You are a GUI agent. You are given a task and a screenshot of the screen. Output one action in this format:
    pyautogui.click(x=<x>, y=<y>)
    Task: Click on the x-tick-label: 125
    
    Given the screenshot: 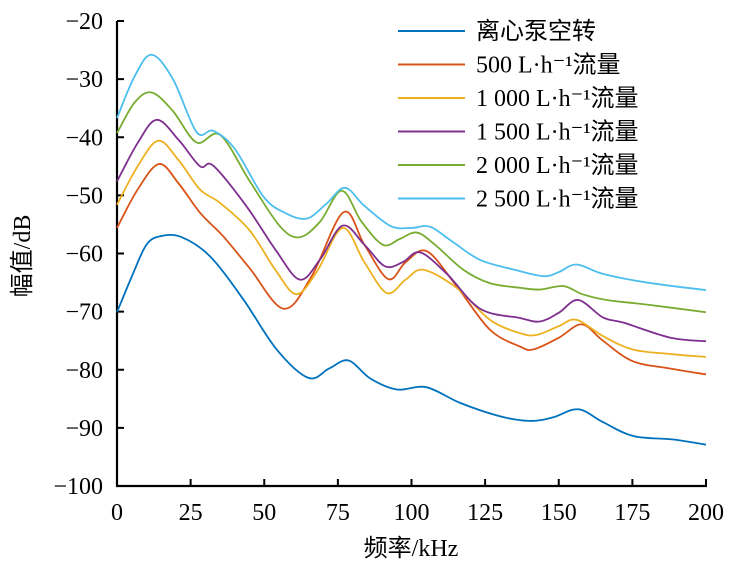 What is the action you would take?
    pyautogui.click(x=485, y=513)
    